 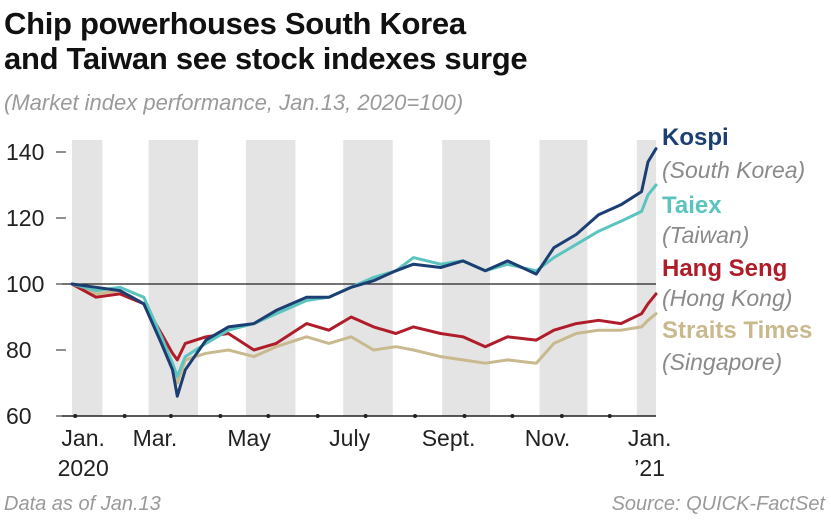 I want to click on chart-title-line-2: and Taiwan see stock indexes surge, so click(x=266, y=58).